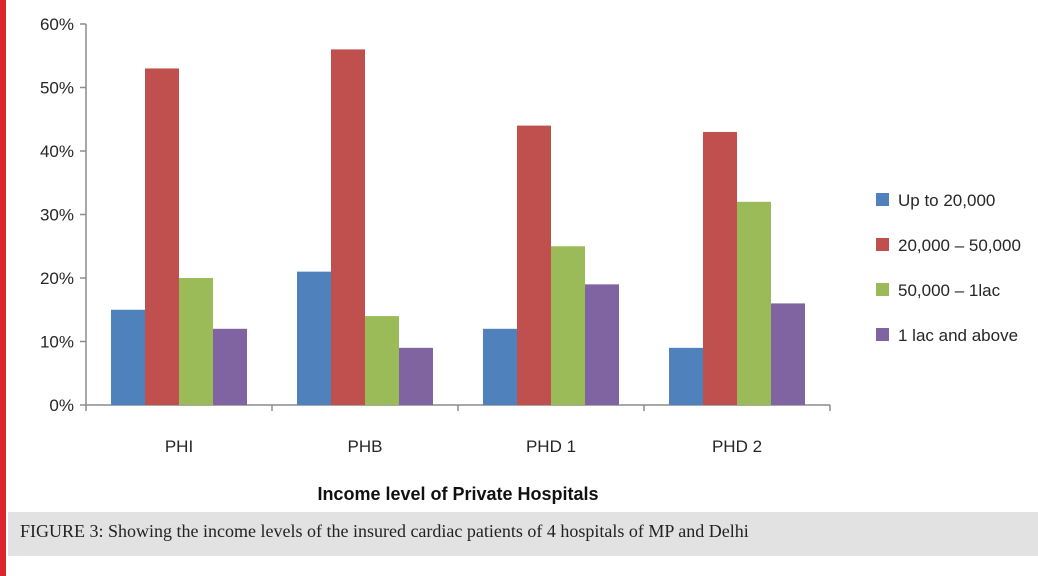 The image size is (1038, 576). What do you see at coordinates (958, 335) in the screenshot?
I see `legend-label: 1 lac and above` at bounding box center [958, 335].